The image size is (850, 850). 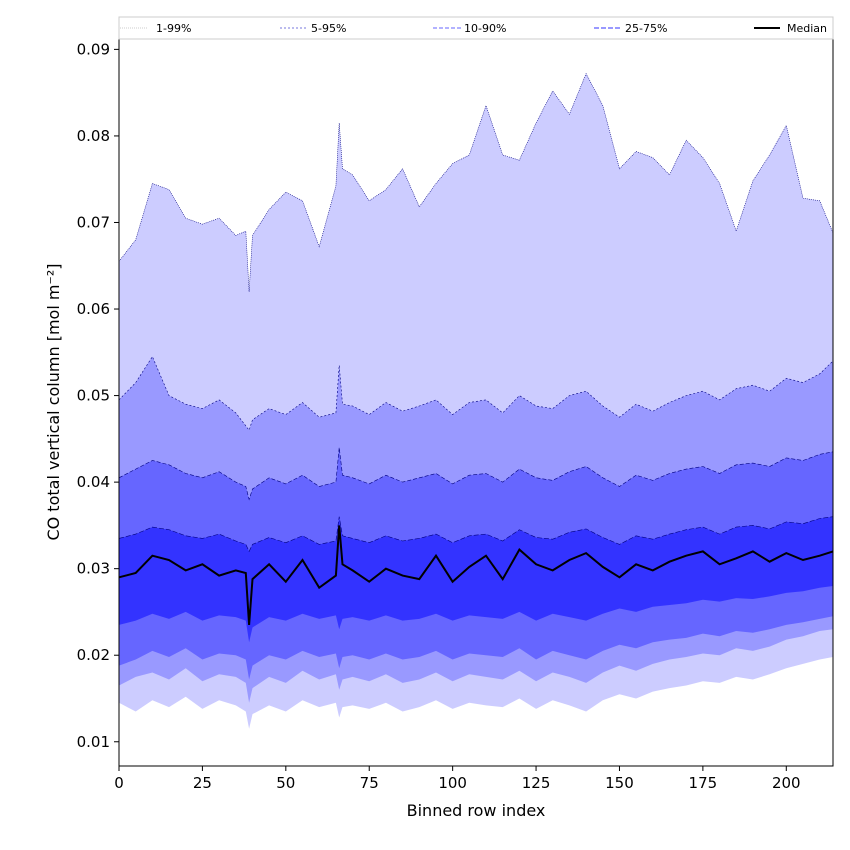 What do you see at coordinates (93, 482) in the screenshot?
I see `y-tick-label: 0.04` at bounding box center [93, 482].